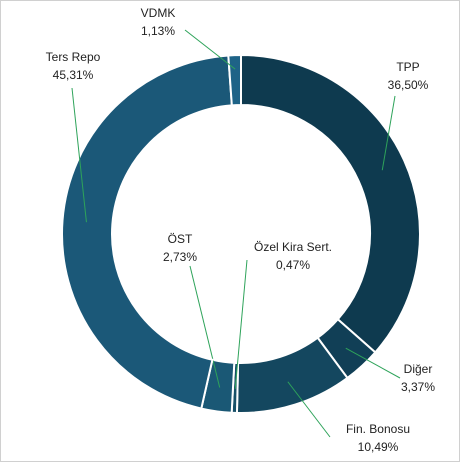  Describe the element at coordinates (378, 447) in the screenshot. I see `slice-value: 10,49%` at that location.